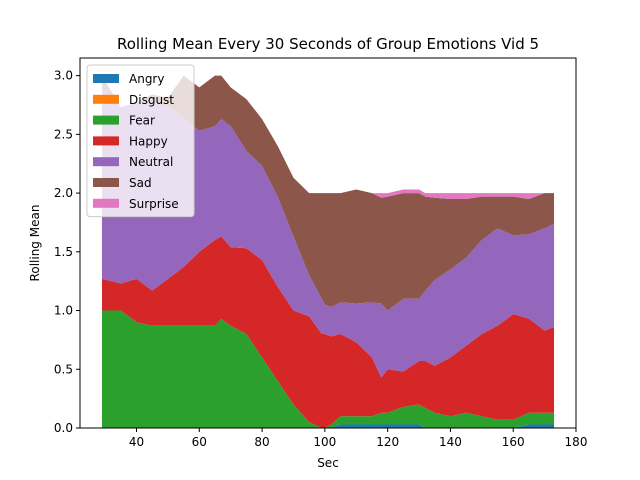 This screenshot has height=480, width=640. What do you see at coordinates (513, 442) in the screenshot?
I see `x-tick-label: 160` at bounding box center [513, 442].